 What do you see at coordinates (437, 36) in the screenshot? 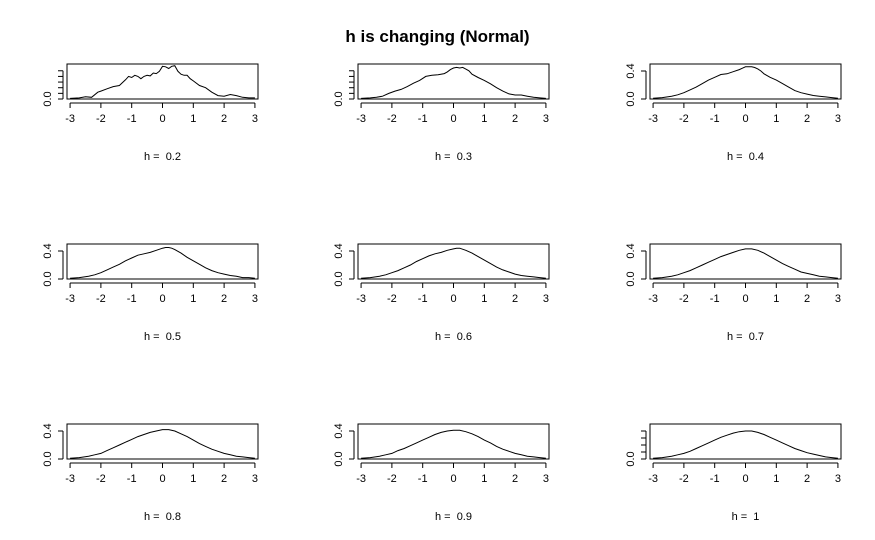
I see `page-title: h is changing (Normal)` at bounding box center [437, 36].